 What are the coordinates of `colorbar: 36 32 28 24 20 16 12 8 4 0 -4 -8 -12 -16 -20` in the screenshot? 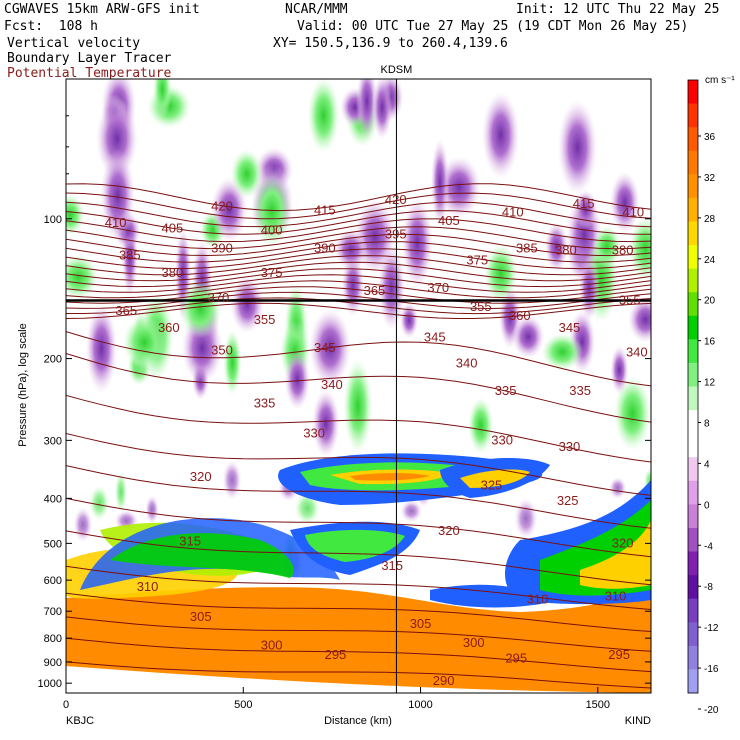 It's located at (703, 397).